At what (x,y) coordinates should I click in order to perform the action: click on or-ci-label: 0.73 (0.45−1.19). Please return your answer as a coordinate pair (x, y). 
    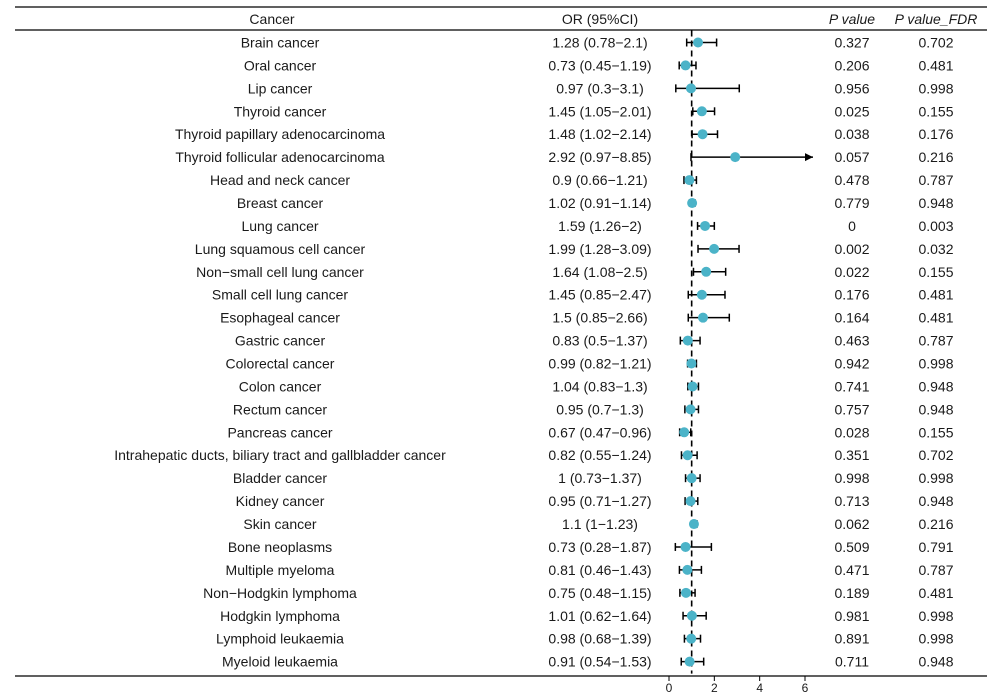
    Looking at the image, I should click on (599, 65).